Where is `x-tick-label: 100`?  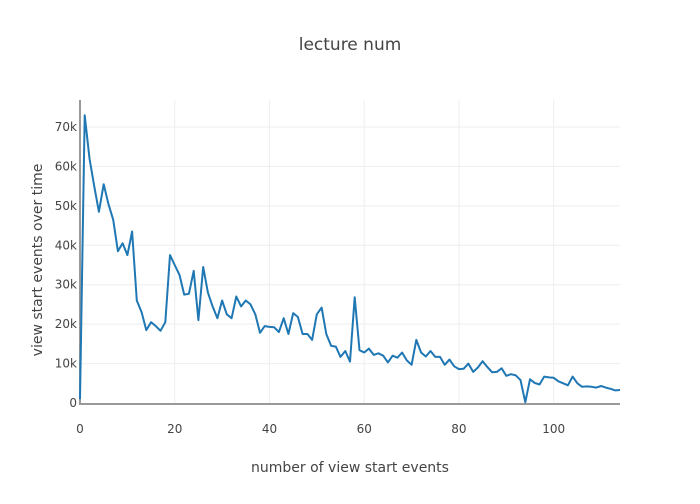 x-tick-label: 100 is located at coordinates (553, 429).